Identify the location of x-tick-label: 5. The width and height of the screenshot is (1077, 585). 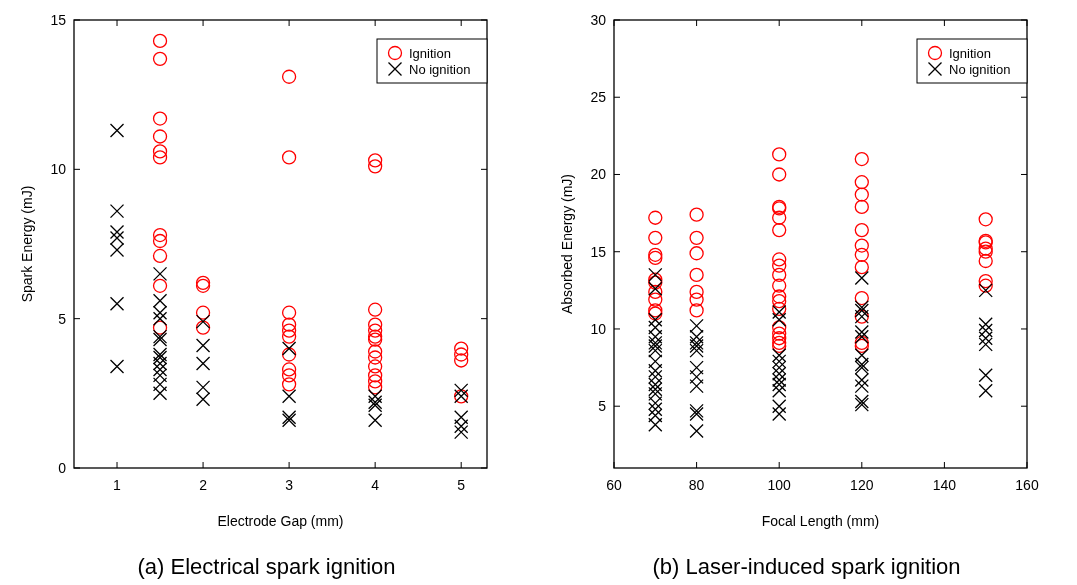
(461, 485).